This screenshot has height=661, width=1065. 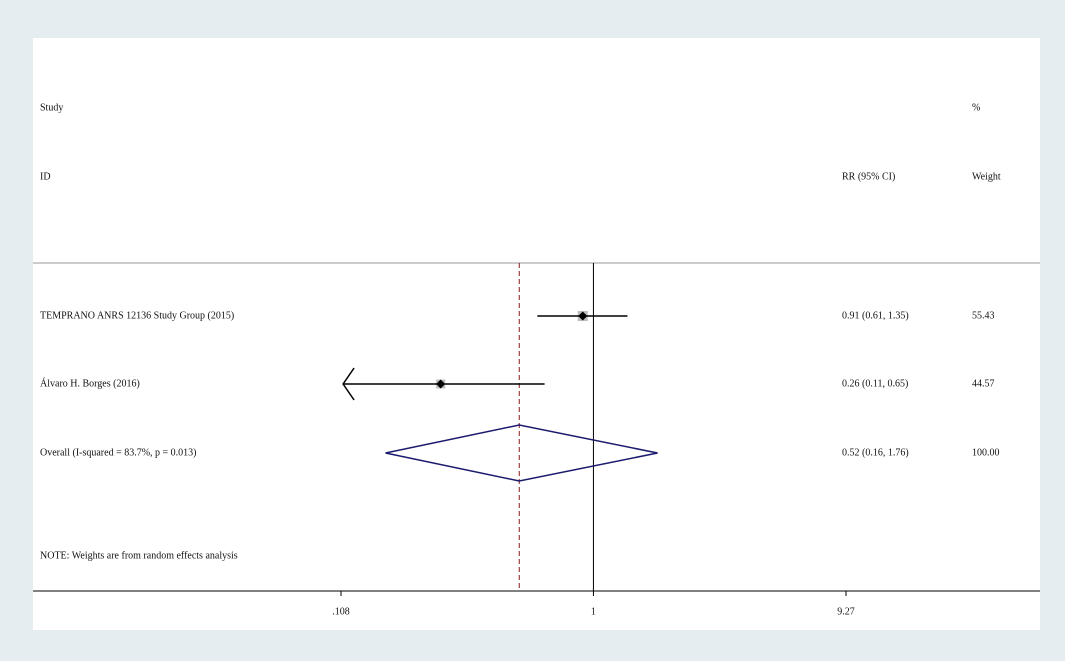 What do you see at coordinates (348, 384) in the screenshot?
I see `ci-arrow` at bounding box center [348, 384].